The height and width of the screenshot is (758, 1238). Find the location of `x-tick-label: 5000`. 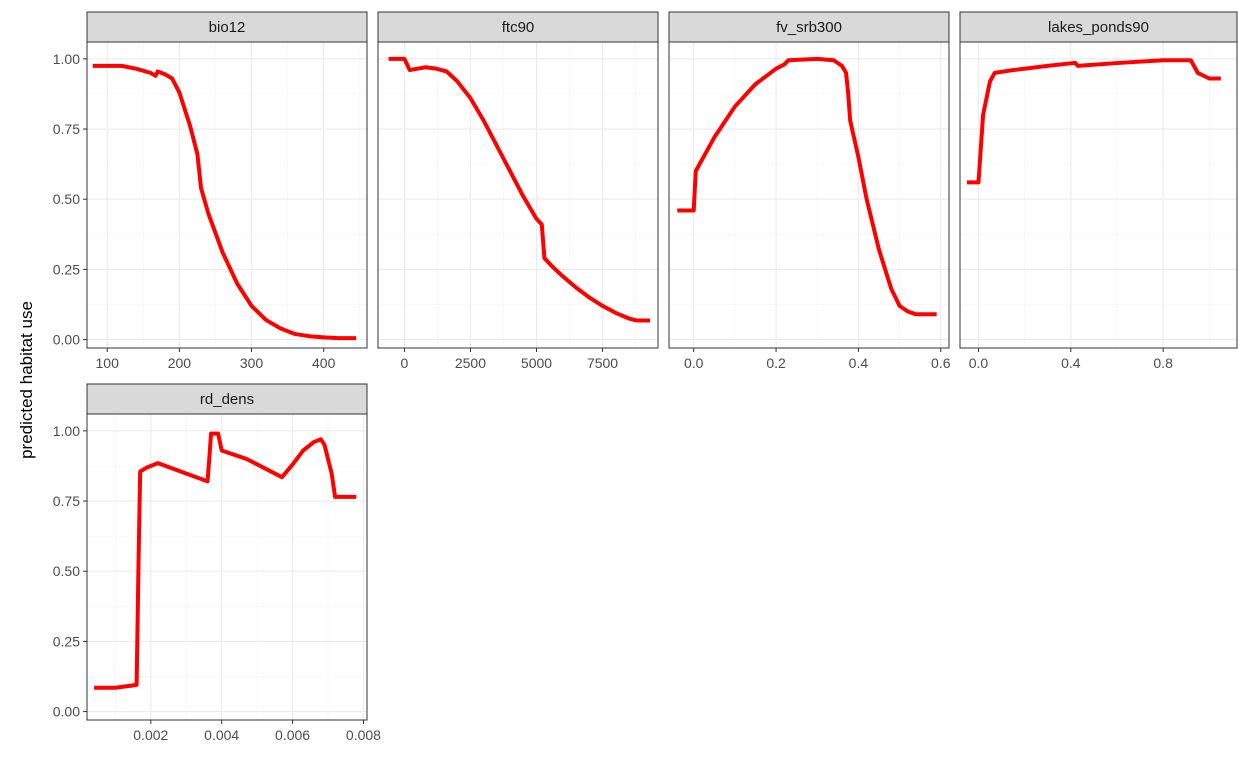

x-tick-label: 5000 is located at coordinates (536, 363).